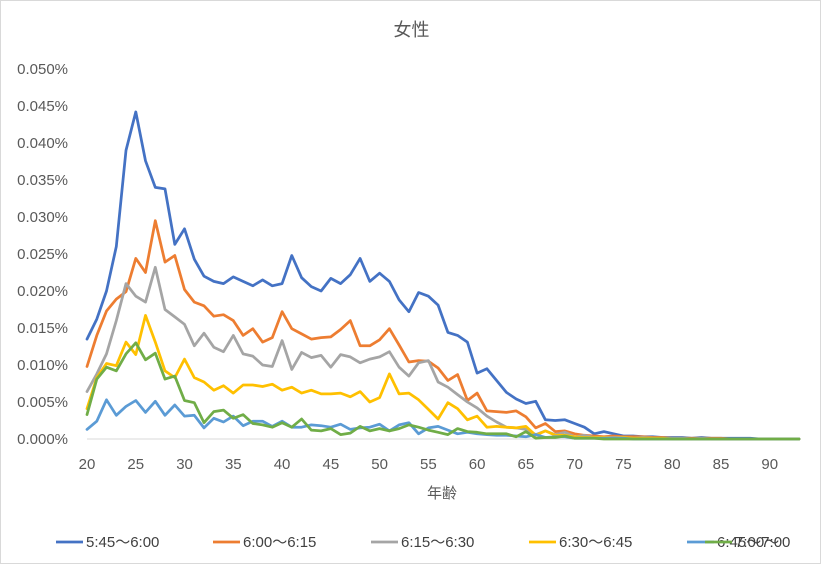 Image resolution: width=821 pixels, height=565 pixels. What do you see at coordinates (42, 180) in the screenshot?
I see `y-tick-label: 0.035%` at bounding box center [42, 180].